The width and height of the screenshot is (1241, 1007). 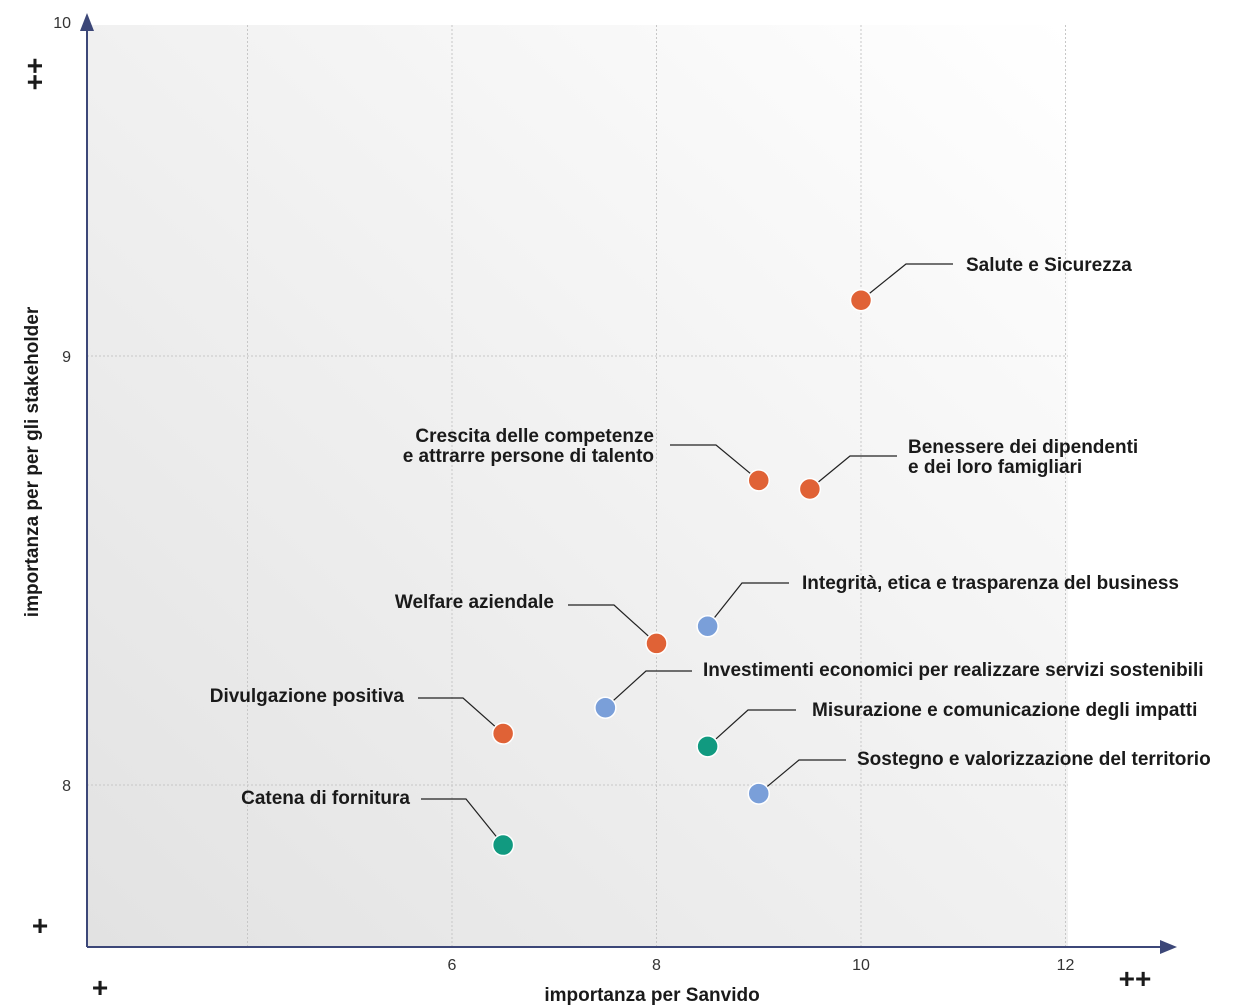 What do you see at coordinates (362, 715) in the screenshot?
I see `data-point-group: Divulgazione positiva` at bounding box center [362, 715].